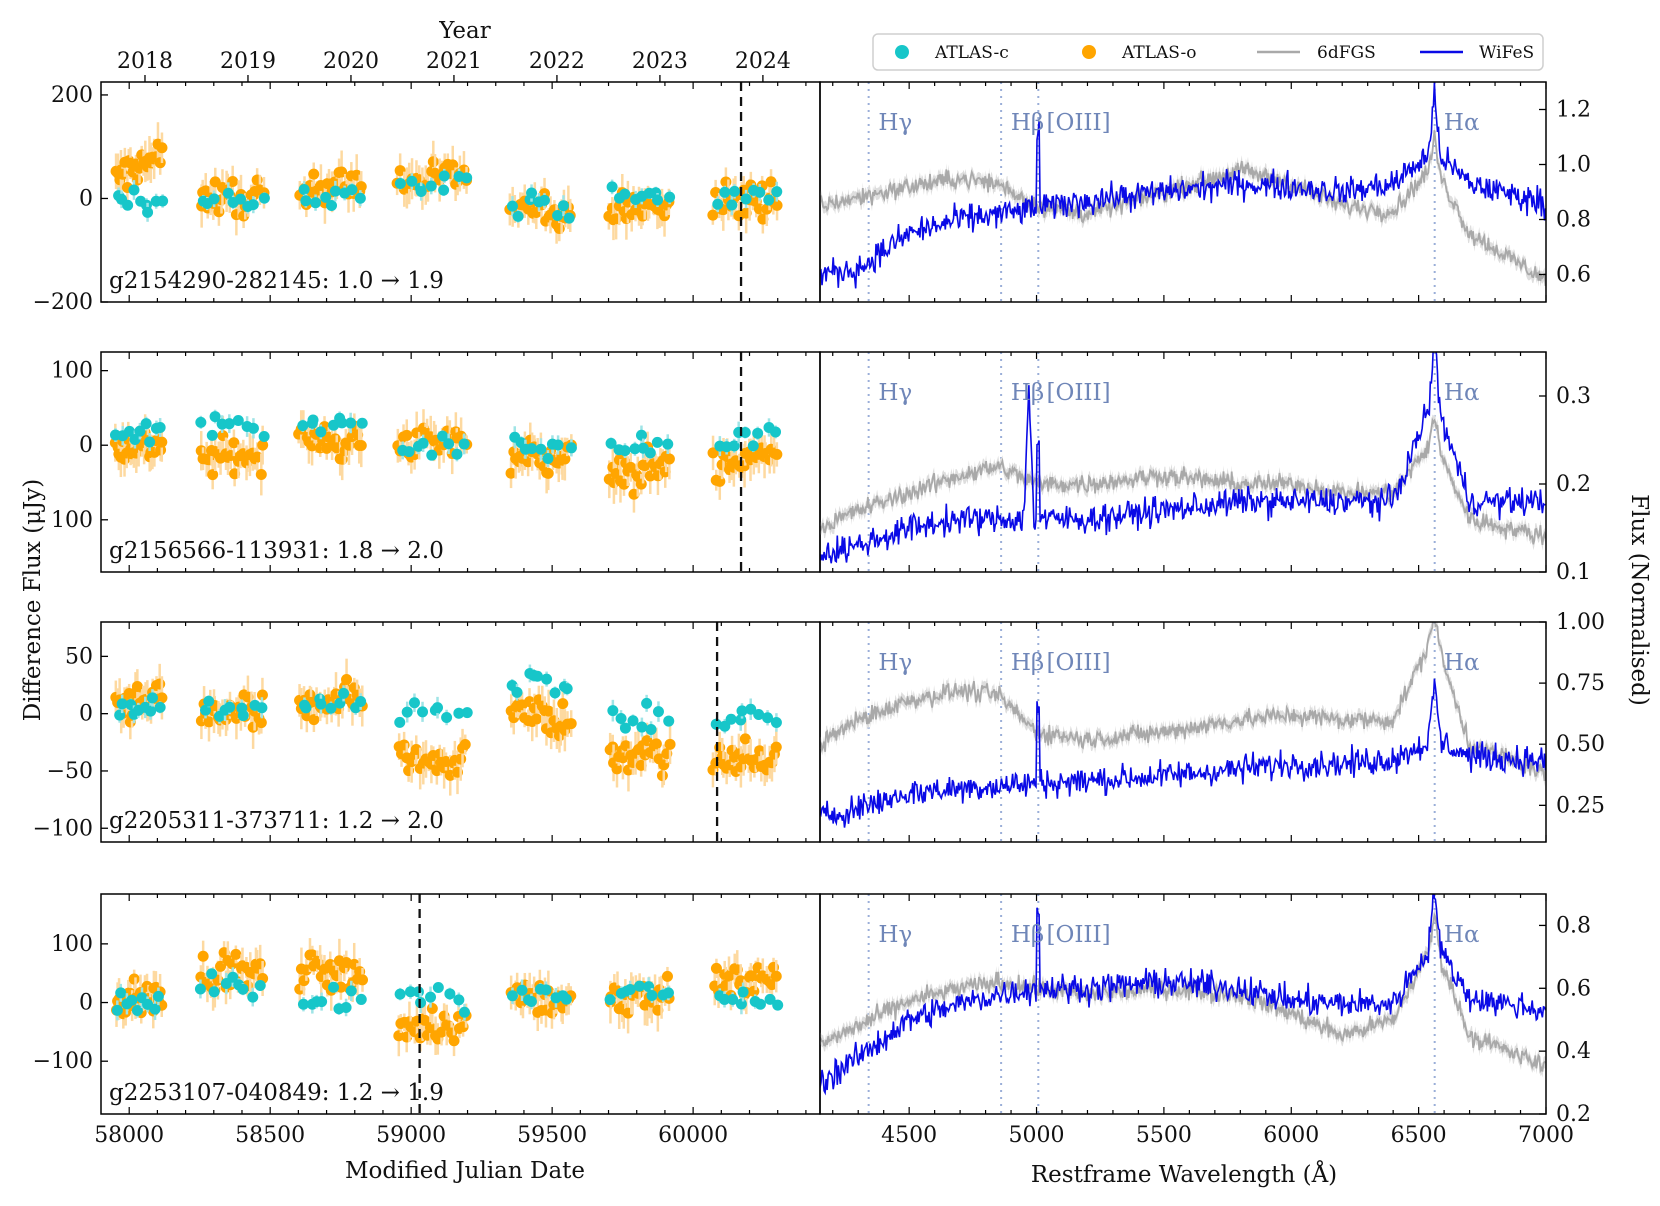  What do you see at coordinates (465, 1171) in the screenshot?
I see `left-x-axis-label: Modified Julian Date` at bounding box center [465, 1171].